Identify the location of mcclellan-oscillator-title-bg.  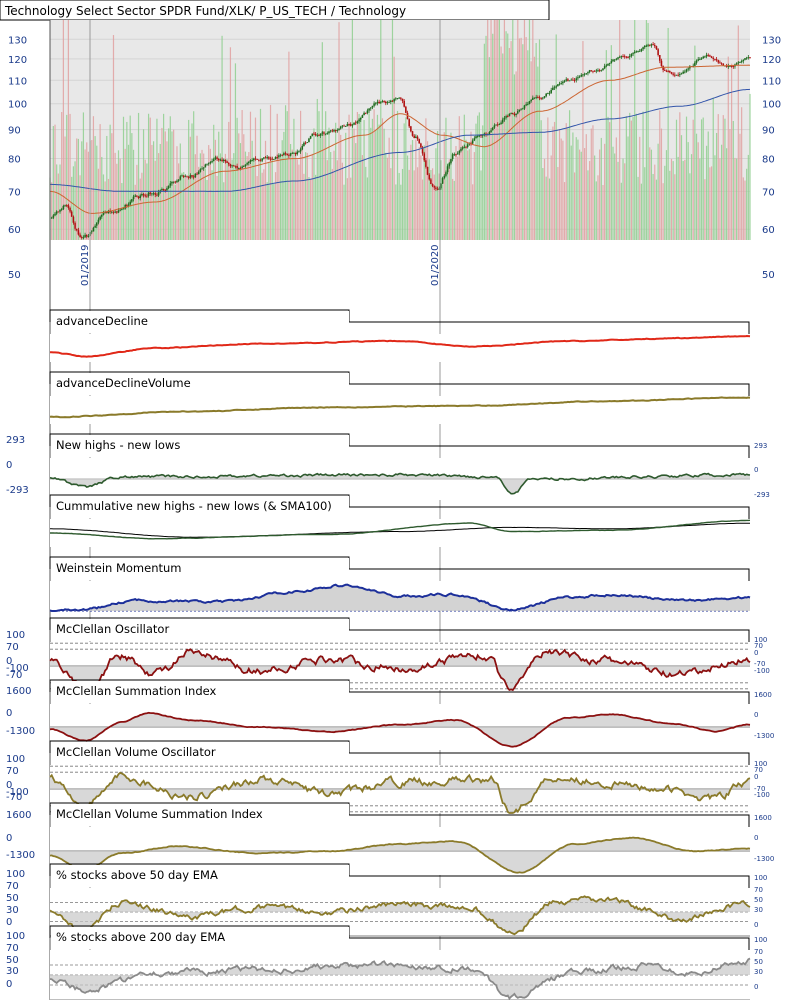
(200, 630).